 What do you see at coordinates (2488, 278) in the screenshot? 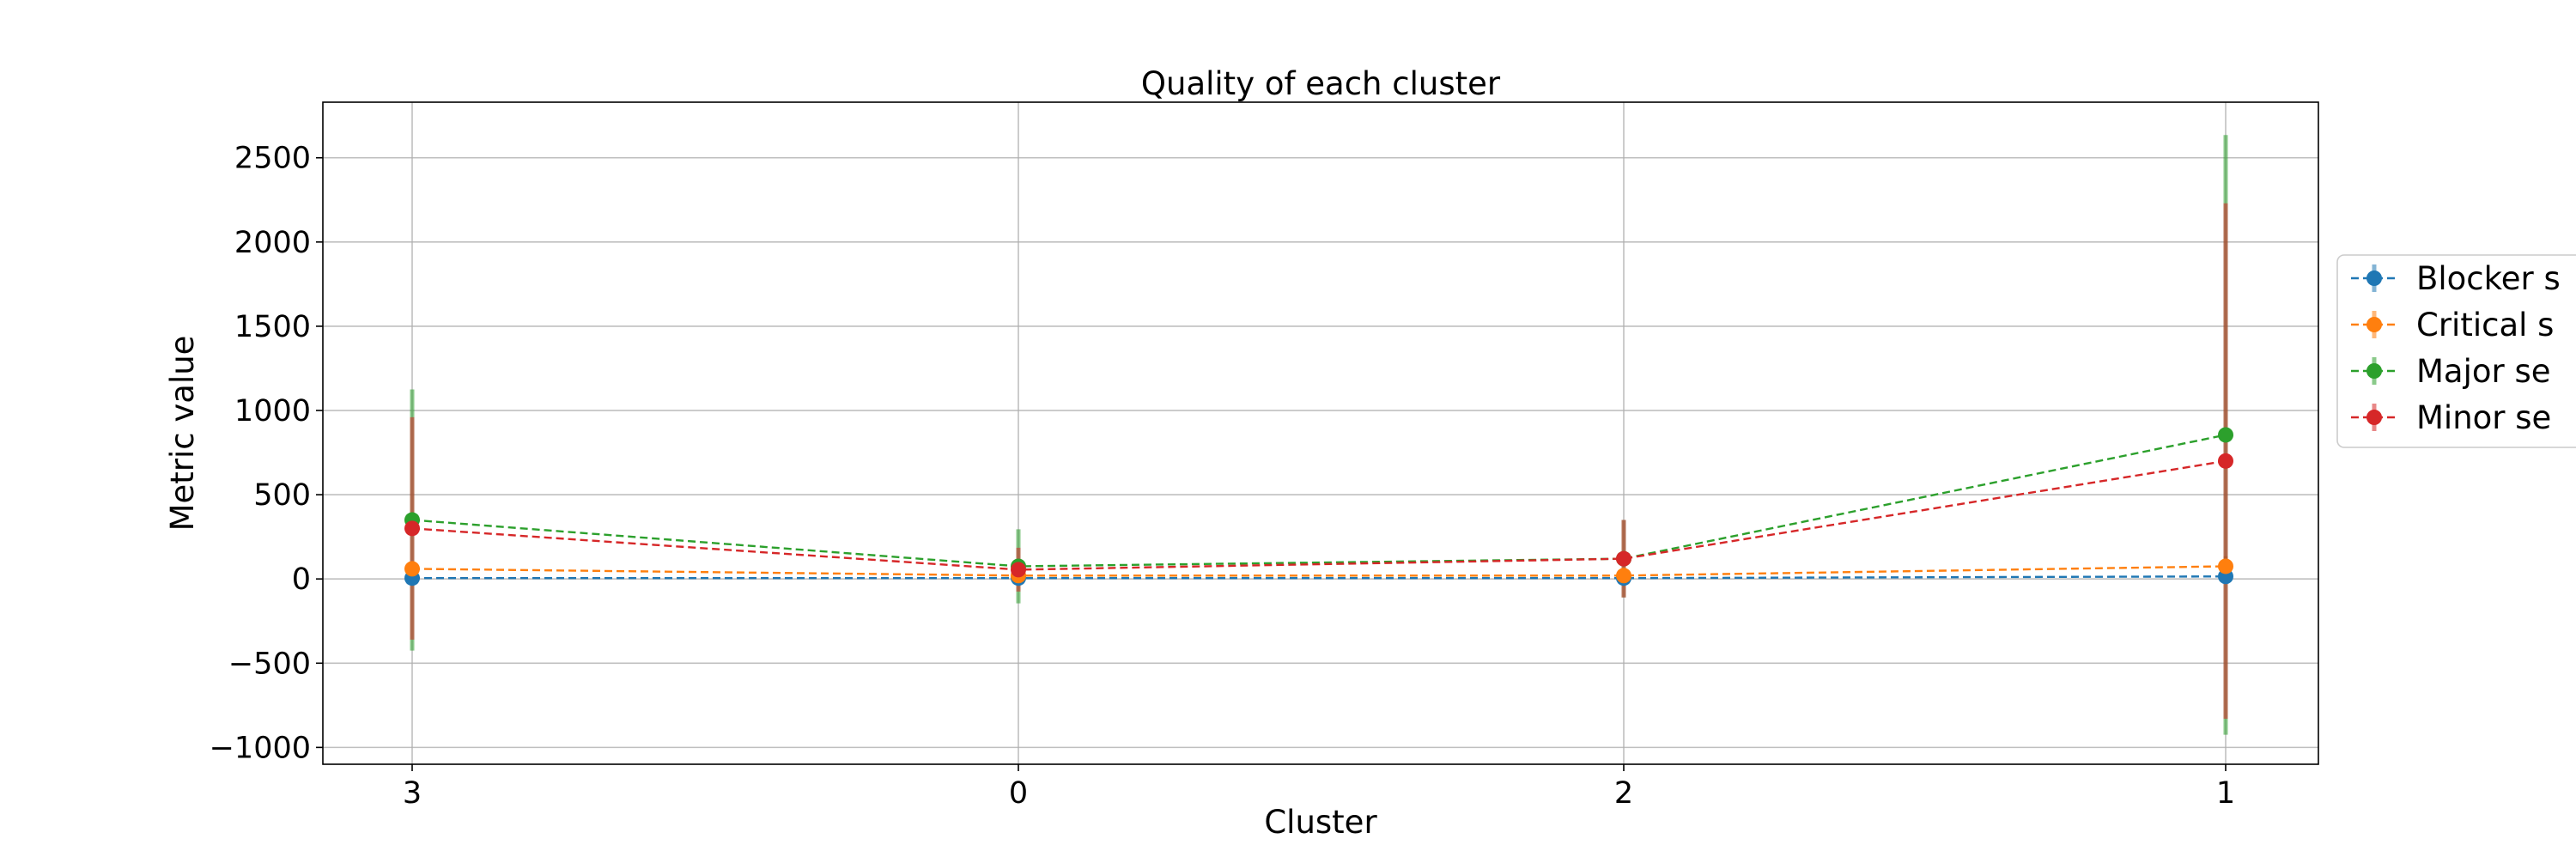
I see `legend-label: Blocker s` at bounding box center [2488, 278].